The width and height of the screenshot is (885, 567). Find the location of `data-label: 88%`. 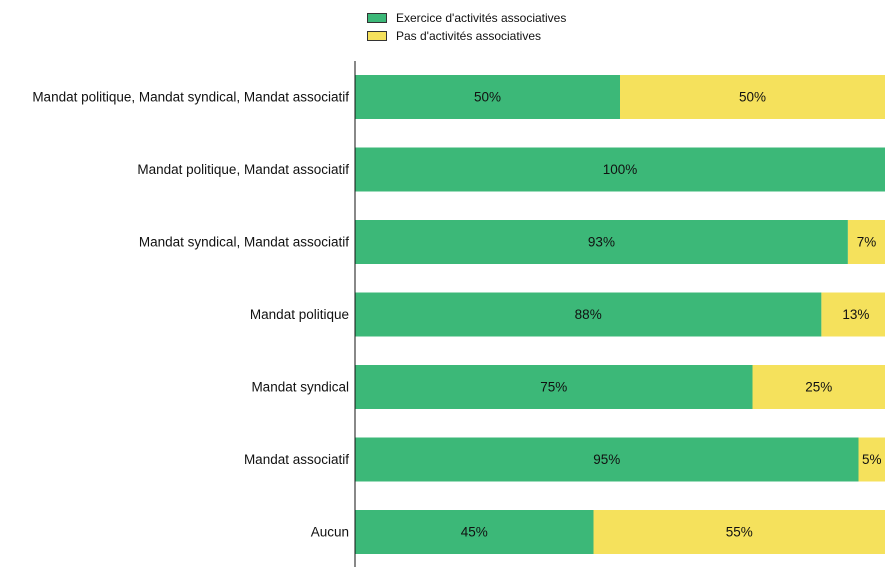

data-label: 88% is located at coordinates (588, 314).